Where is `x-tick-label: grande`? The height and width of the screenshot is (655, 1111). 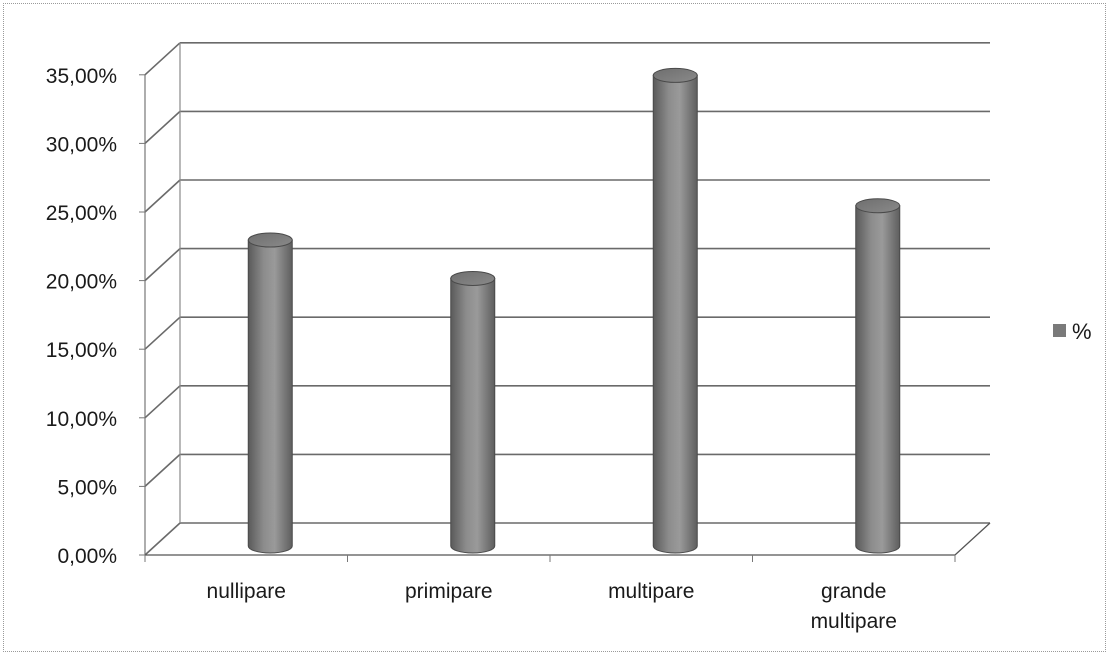
x-tick-label: grande is located at coordinates (853, 591).